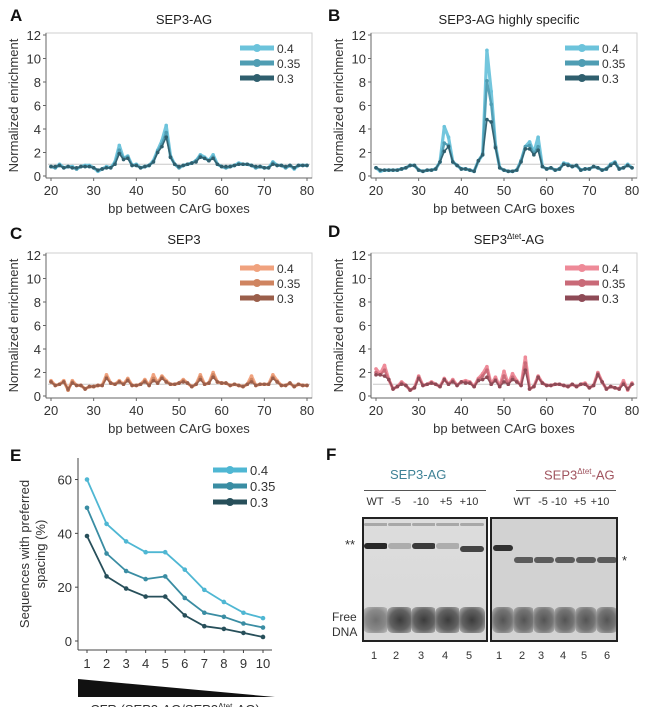  Describe the element at coordinates (625, 560) in the screenshot. I see `gel-single-star-label: *` at that location.